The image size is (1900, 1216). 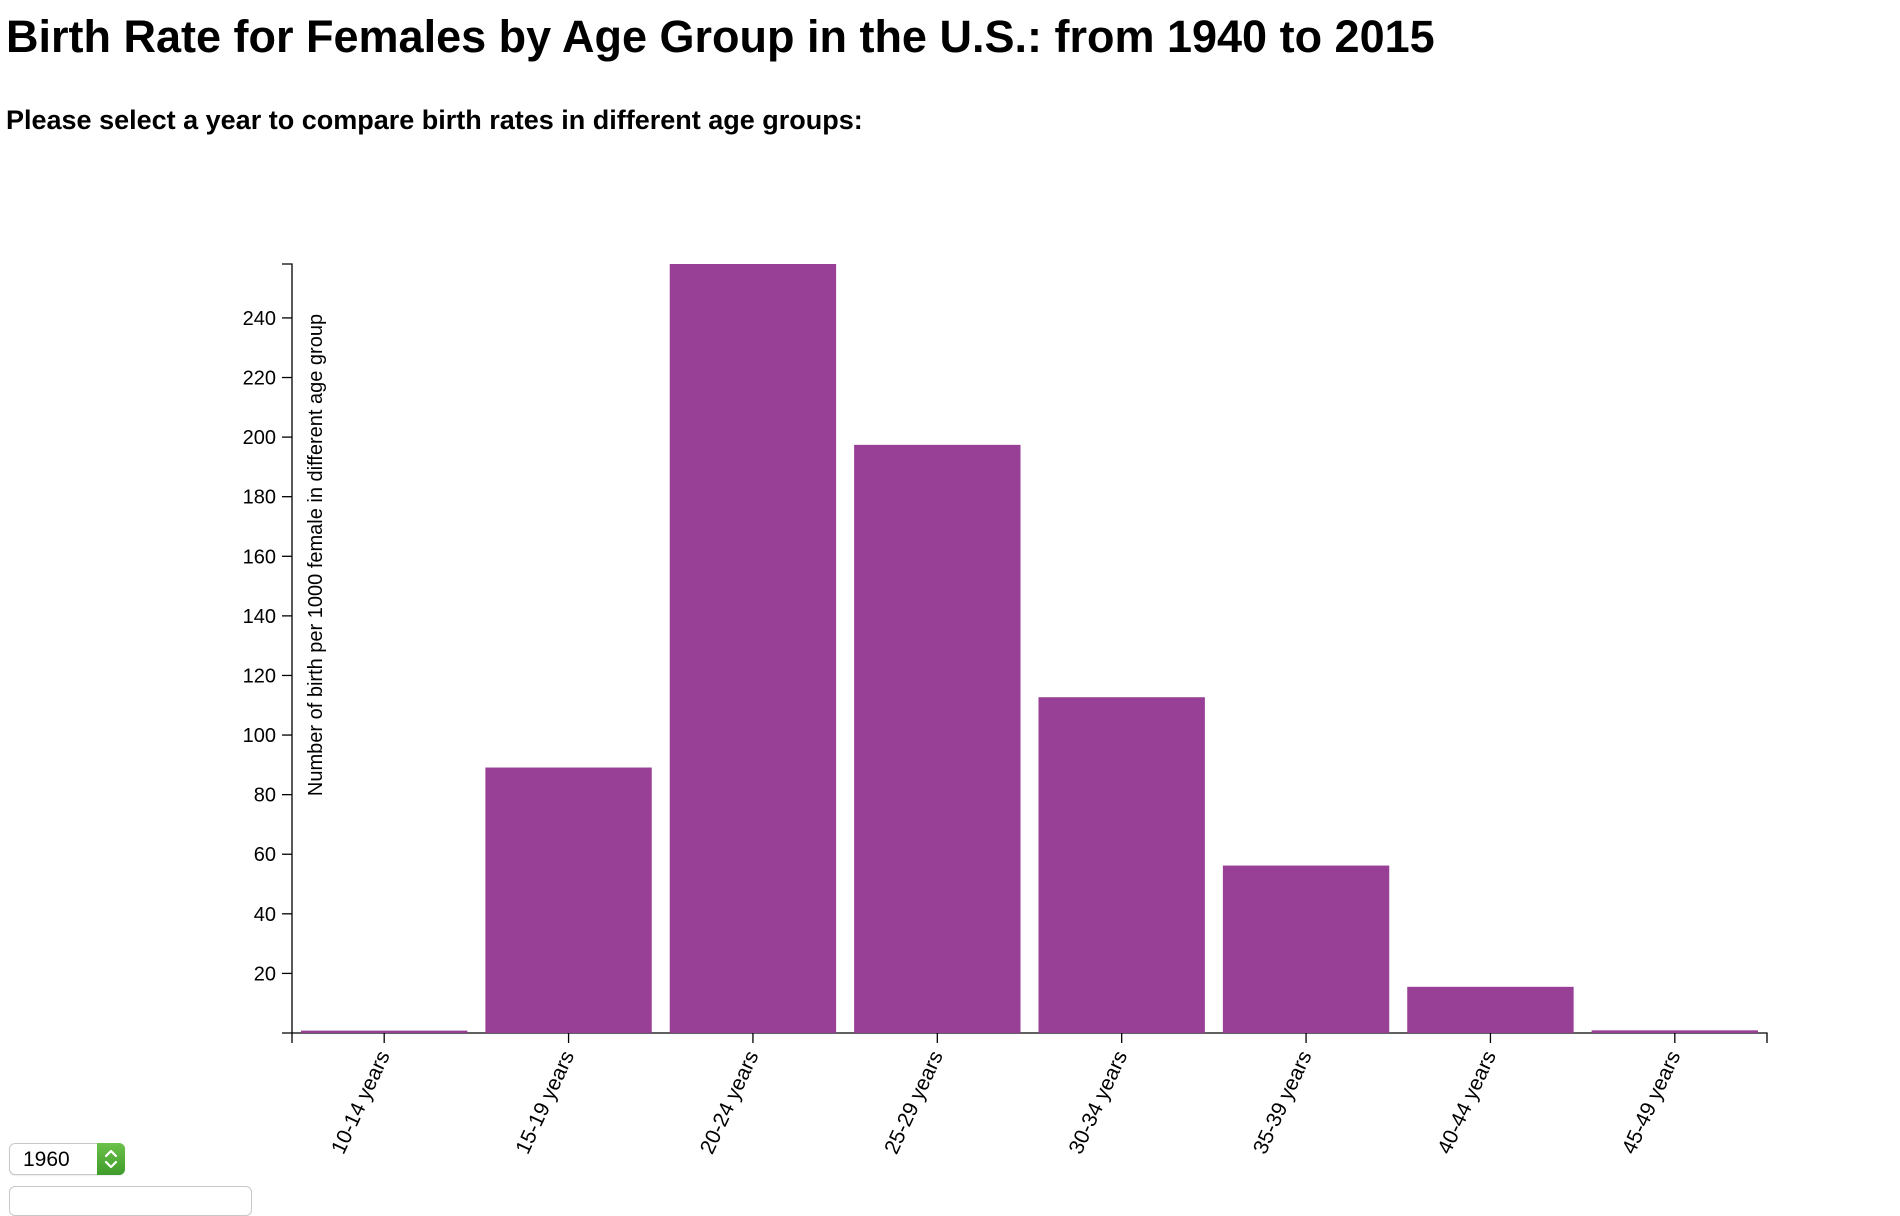 I want to click on y-tick-label: 220, so click(x=259, y=379).